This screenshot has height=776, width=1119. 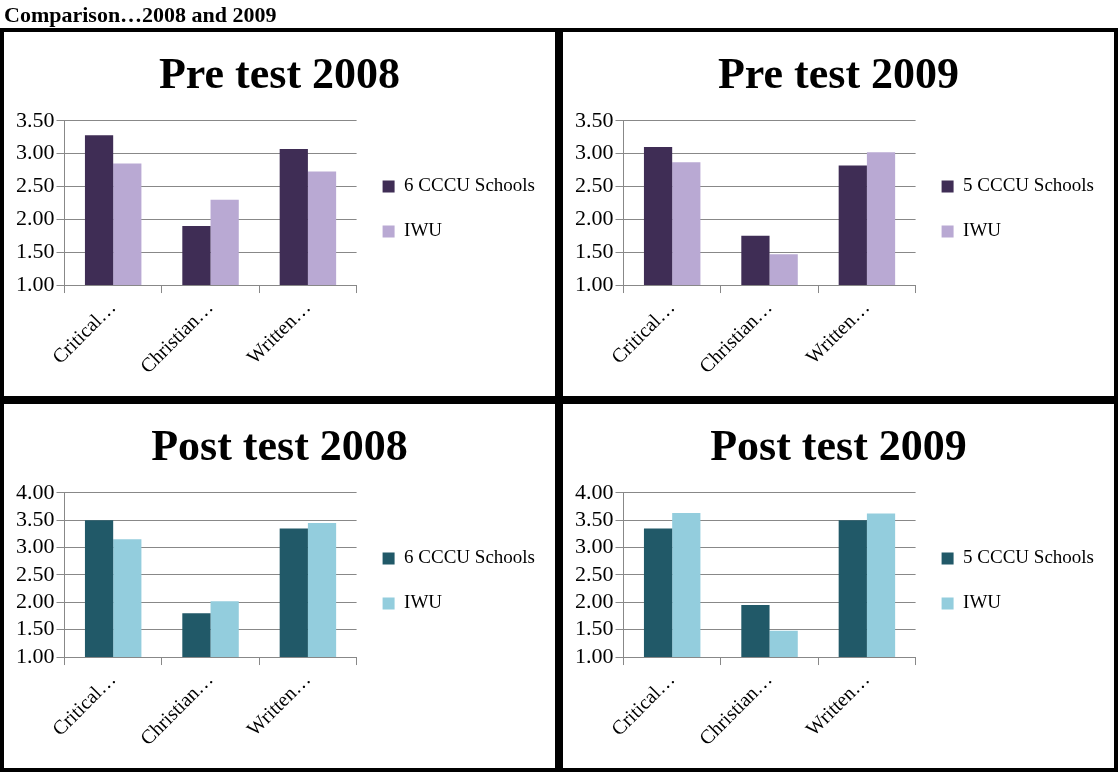 I want to click on chart-title: Pre test 2008, so click(x=279, y=73).